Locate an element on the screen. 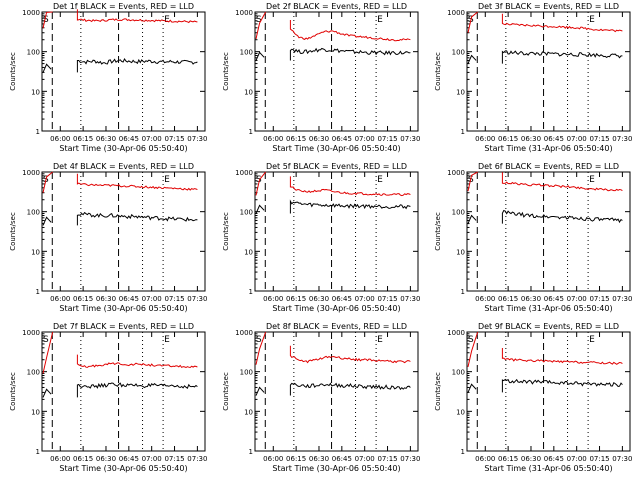 Image resolution: width=640 pixels, height=480 pixels. plot-title: Det 6f BLACK = Events, RED = LLD is located at coordinates (548, 166).